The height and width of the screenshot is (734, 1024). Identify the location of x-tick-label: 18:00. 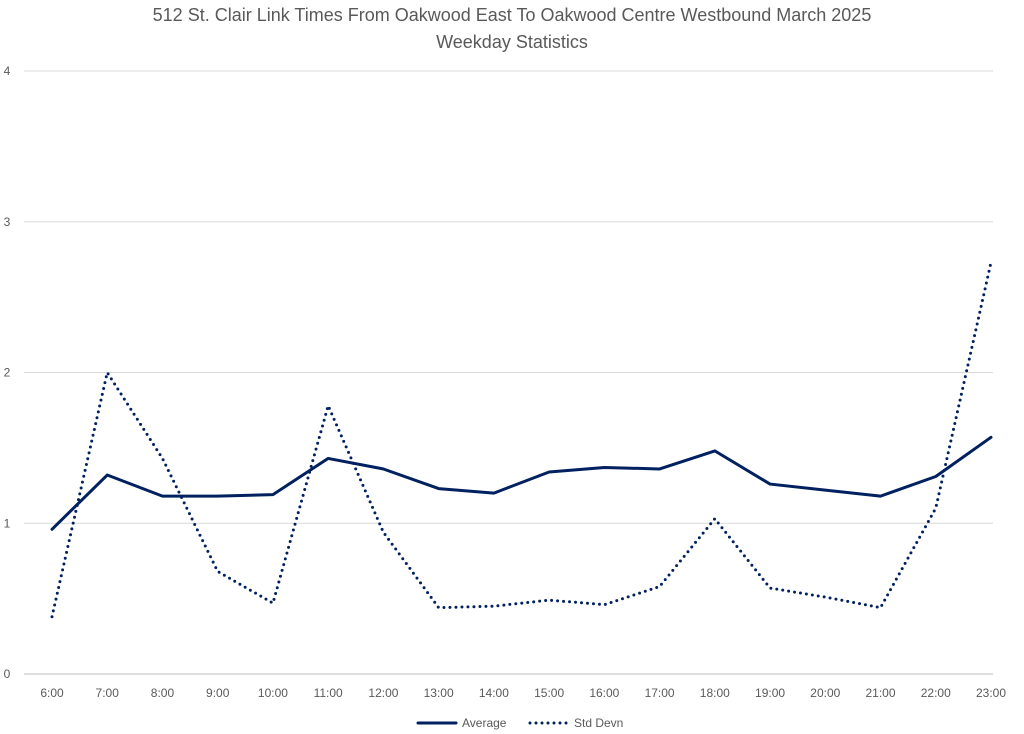
(715, 693).